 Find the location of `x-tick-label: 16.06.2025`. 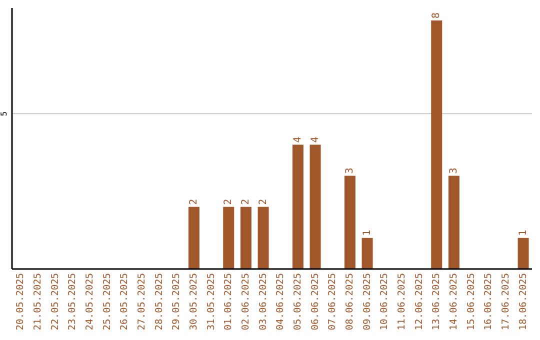

x-tick-label: 16.06.2025 is located at coordinates (488, 301).